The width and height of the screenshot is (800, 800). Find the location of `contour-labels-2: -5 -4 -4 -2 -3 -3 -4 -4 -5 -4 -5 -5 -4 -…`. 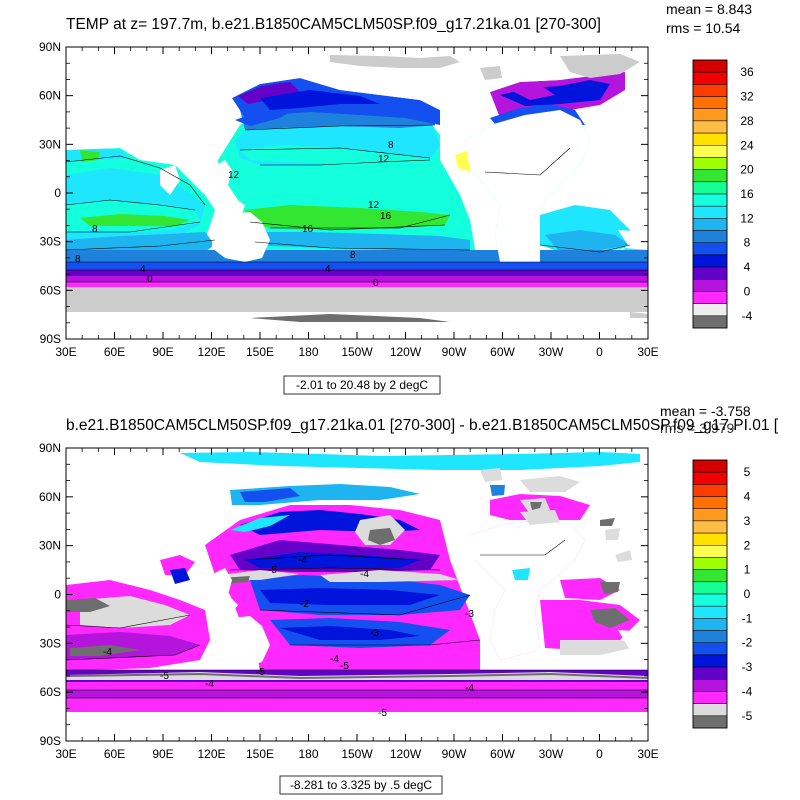

contour-labels-2: -5 -4 -4 -2 -3 -3 -4 -4 -5 -4 -5 -5 -4 -… is located at coordinates (288, 637).